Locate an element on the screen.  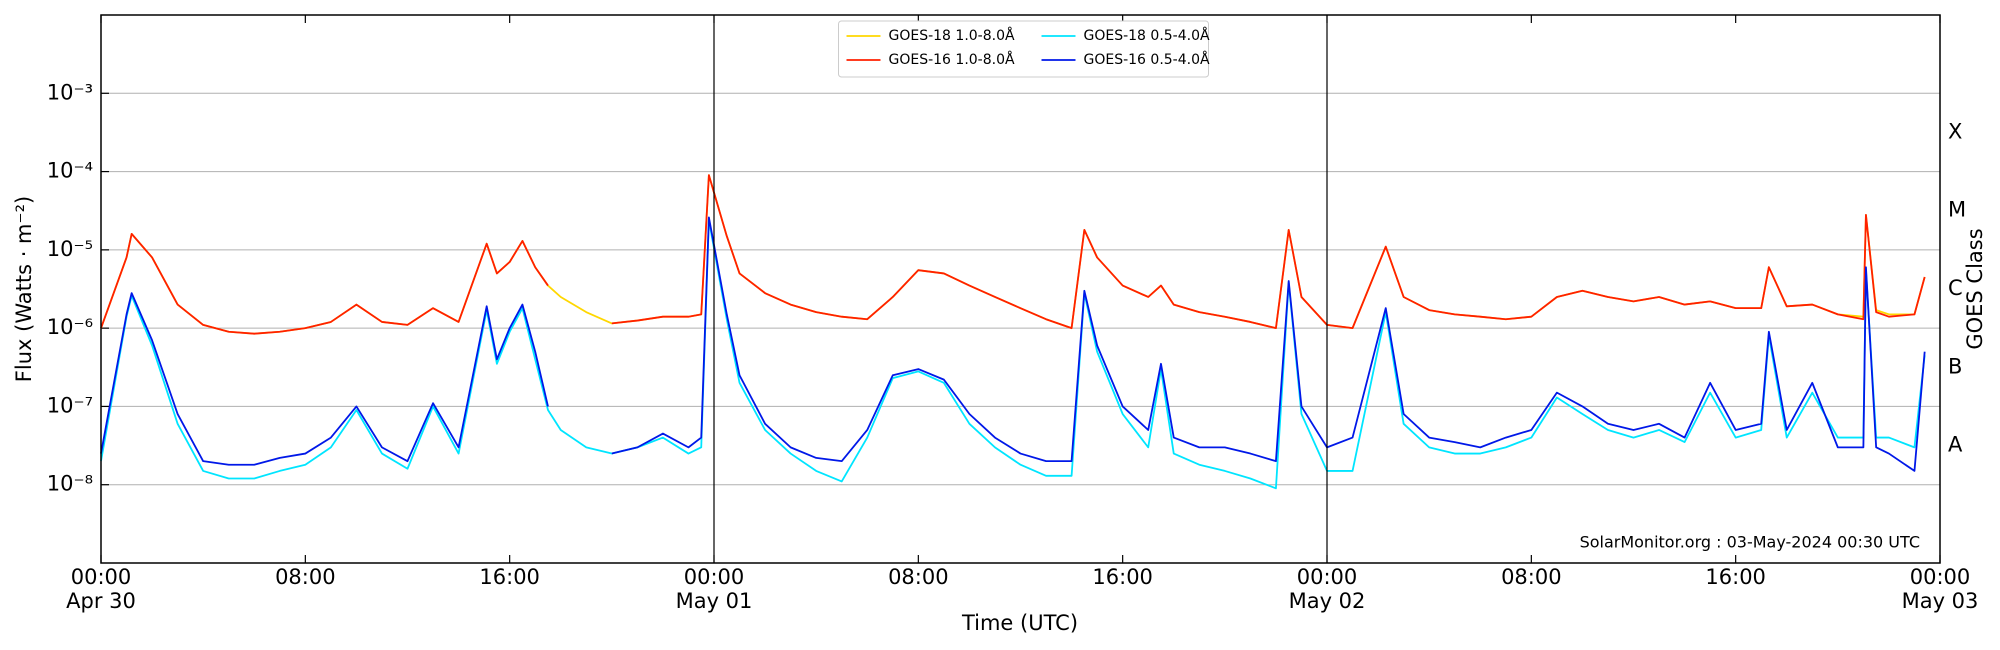
y-tick-label: 10⁻³ is located at coordinates (70, 92).